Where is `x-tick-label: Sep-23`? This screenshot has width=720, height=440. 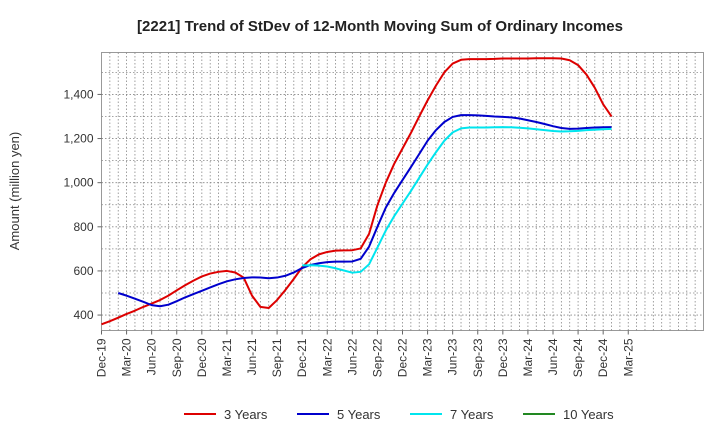 x-tick-label: Sep-23 is located at coordinates (478, 357).